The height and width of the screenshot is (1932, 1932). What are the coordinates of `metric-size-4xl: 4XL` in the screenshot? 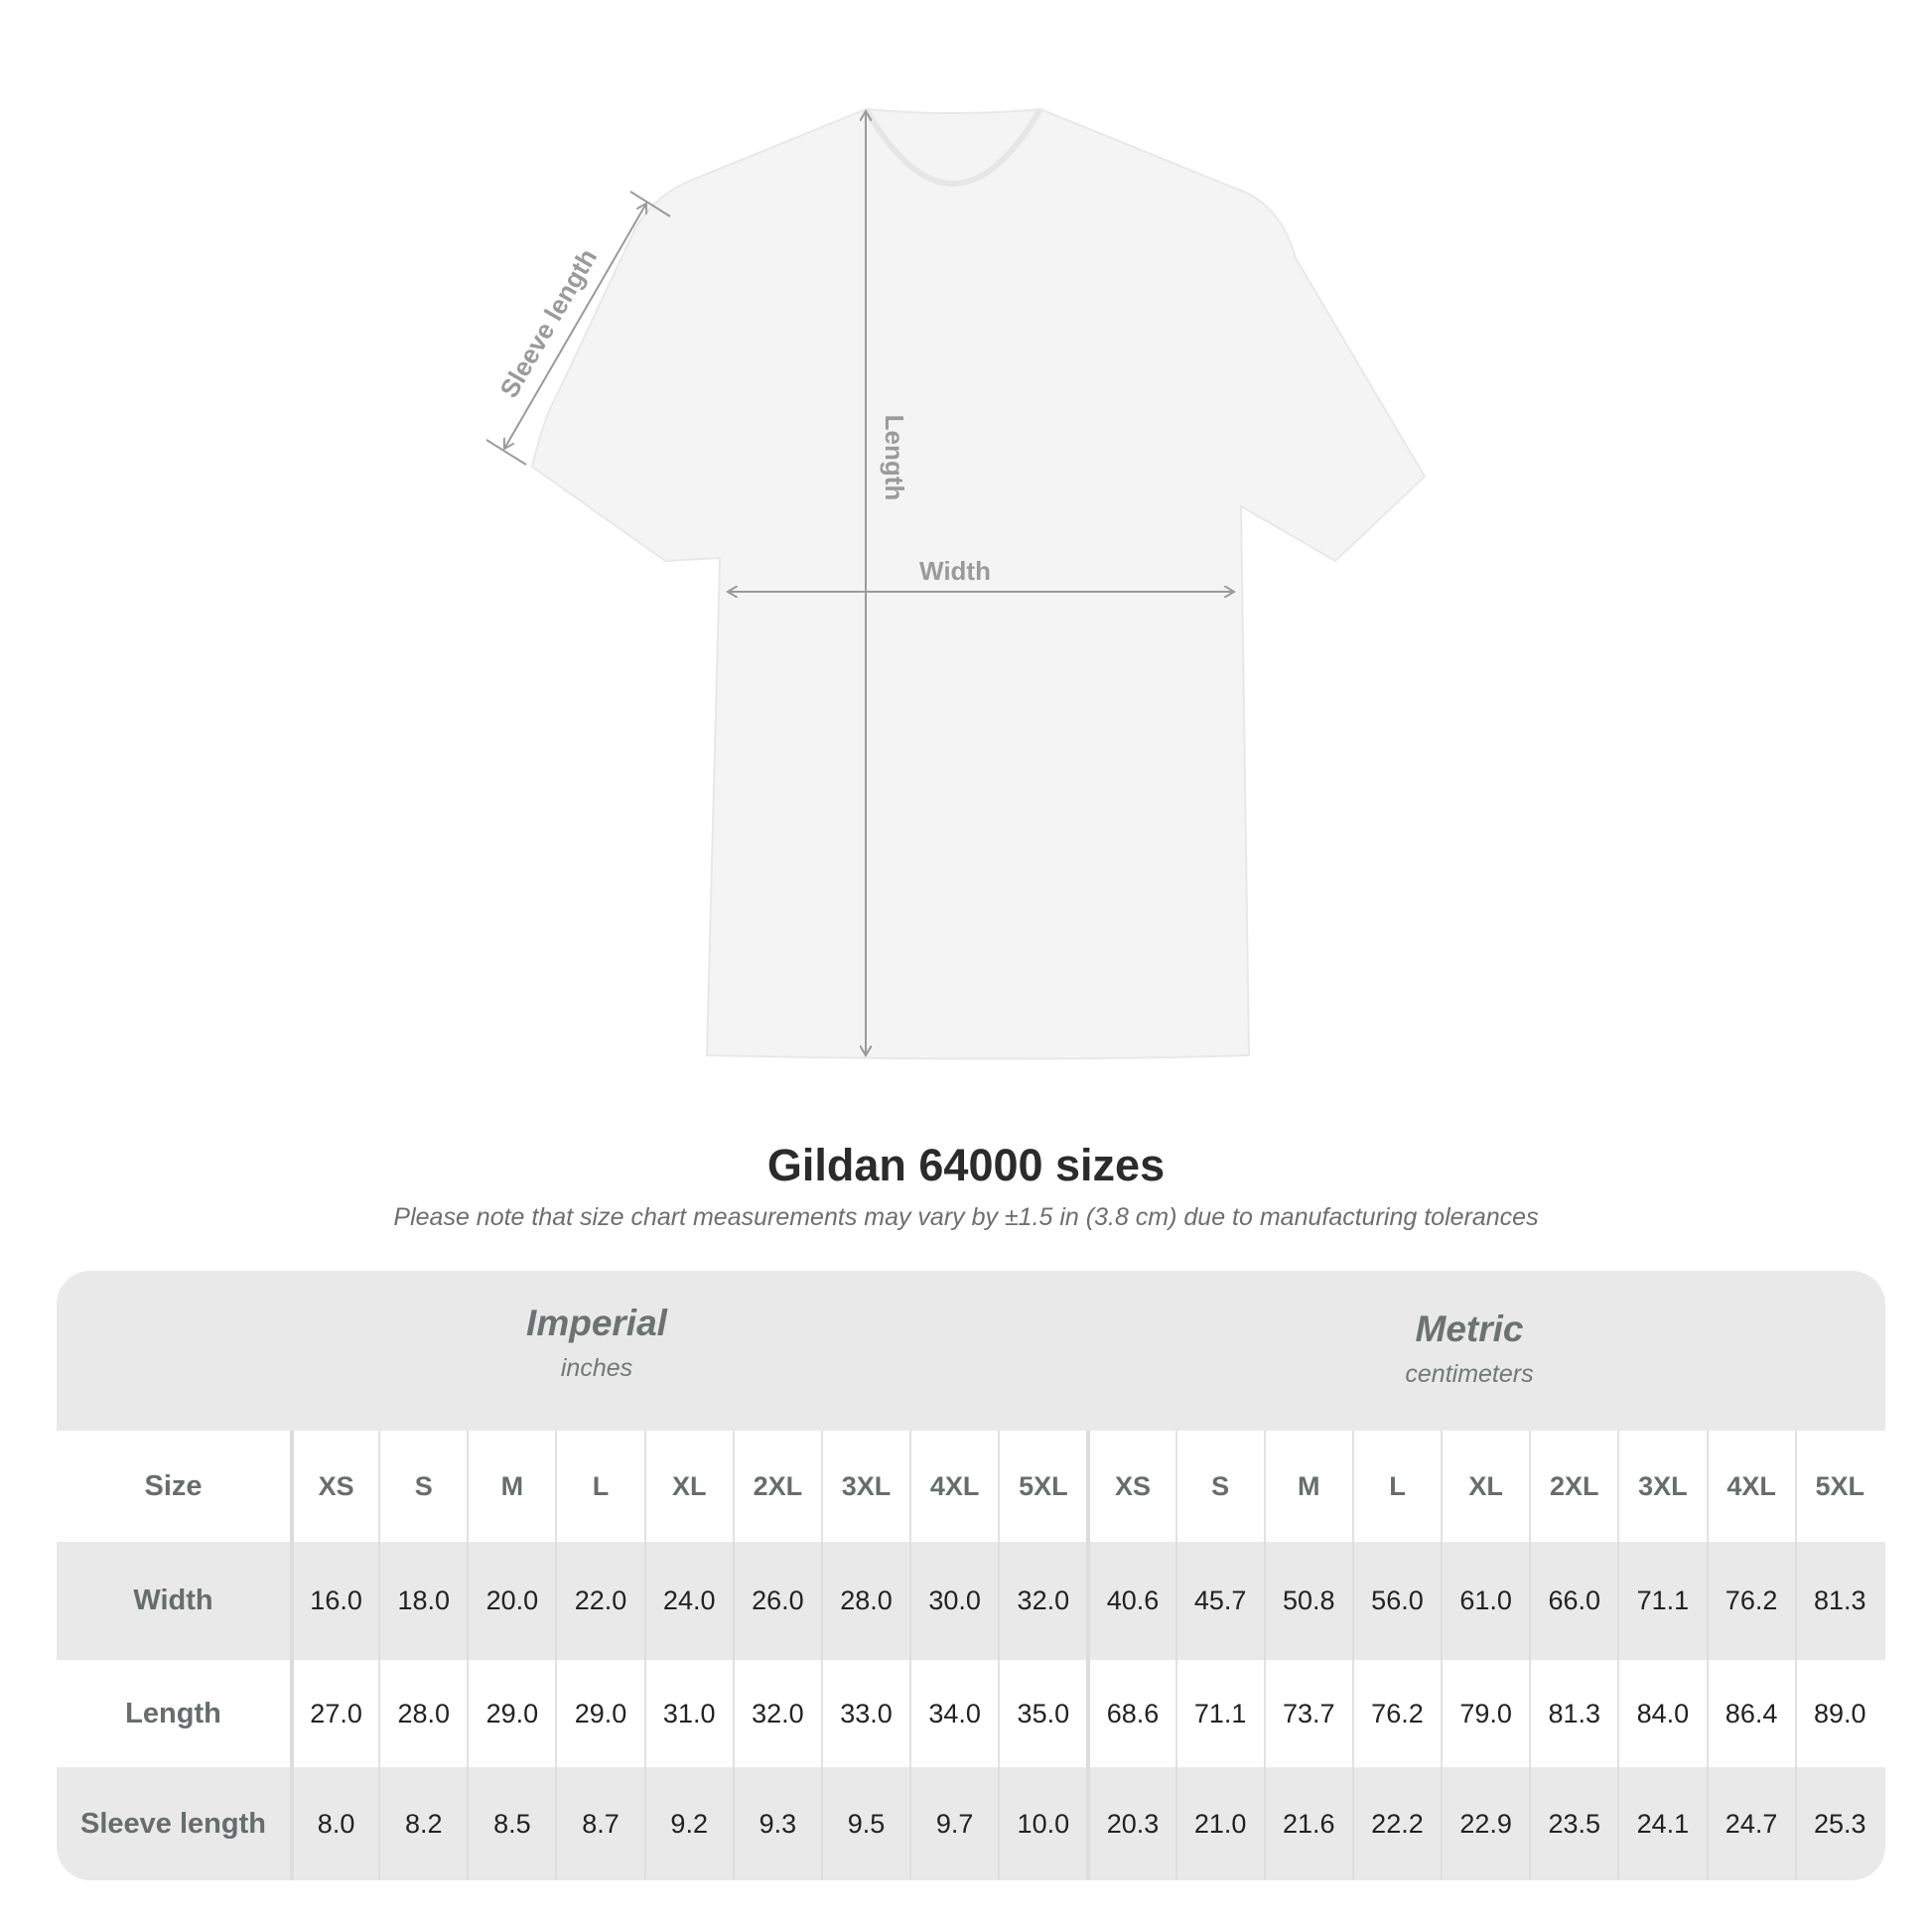 It's located at (1751, 1486).